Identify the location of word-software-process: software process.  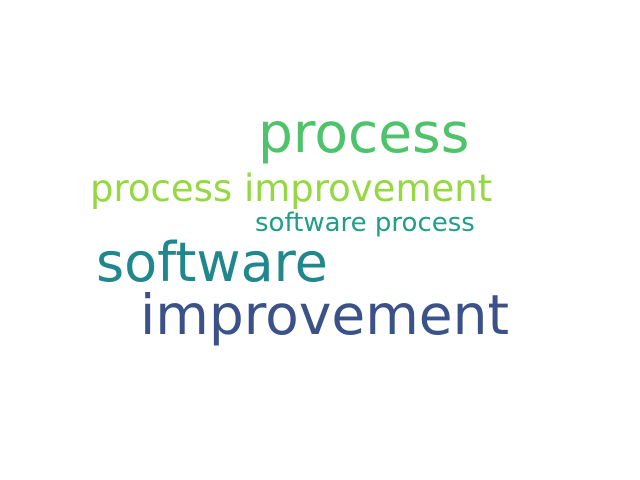
(365, 223).